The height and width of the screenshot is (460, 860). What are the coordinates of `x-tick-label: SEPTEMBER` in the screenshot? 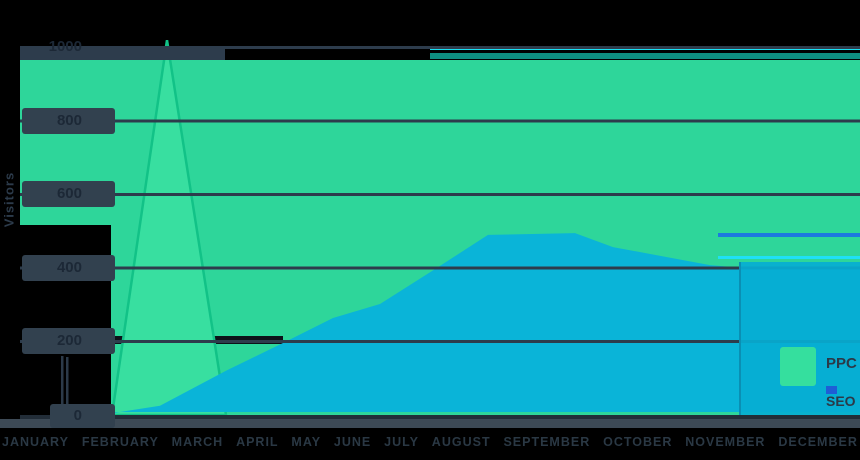 It's located at (547, 442).